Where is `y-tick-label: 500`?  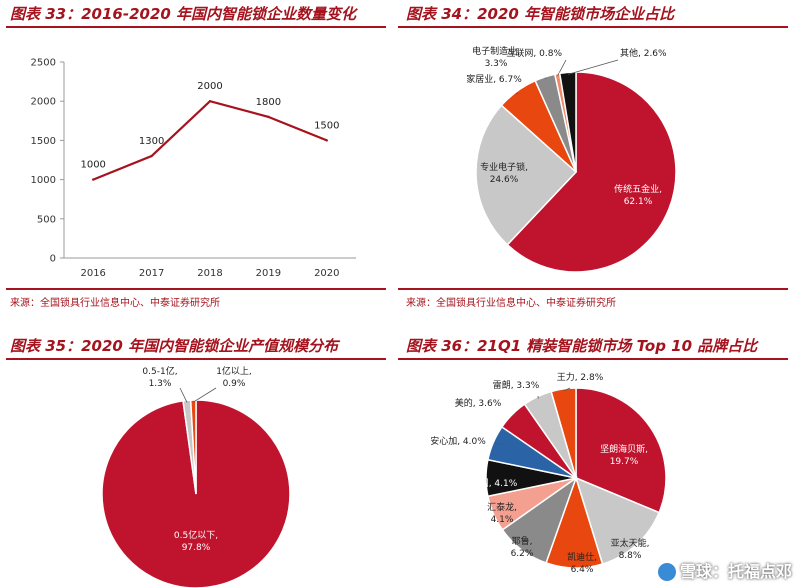 y-tick-label: 500 is located at coordinates (46, 219).